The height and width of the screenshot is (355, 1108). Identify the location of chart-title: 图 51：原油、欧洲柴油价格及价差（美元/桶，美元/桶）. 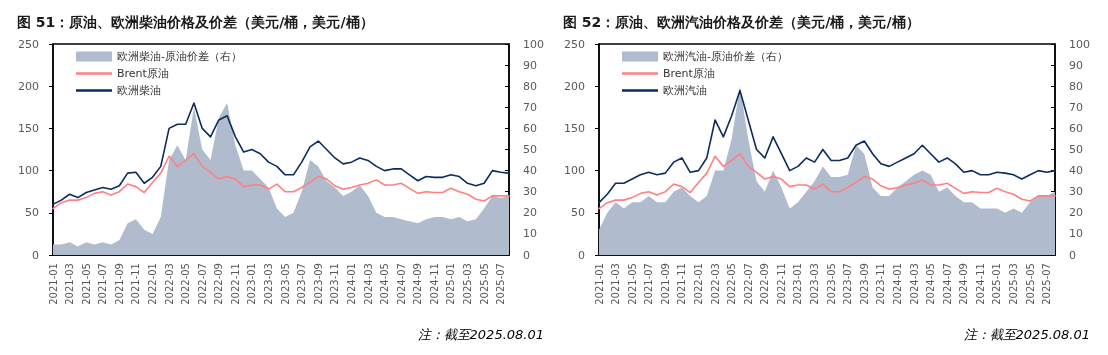
(195, 22).